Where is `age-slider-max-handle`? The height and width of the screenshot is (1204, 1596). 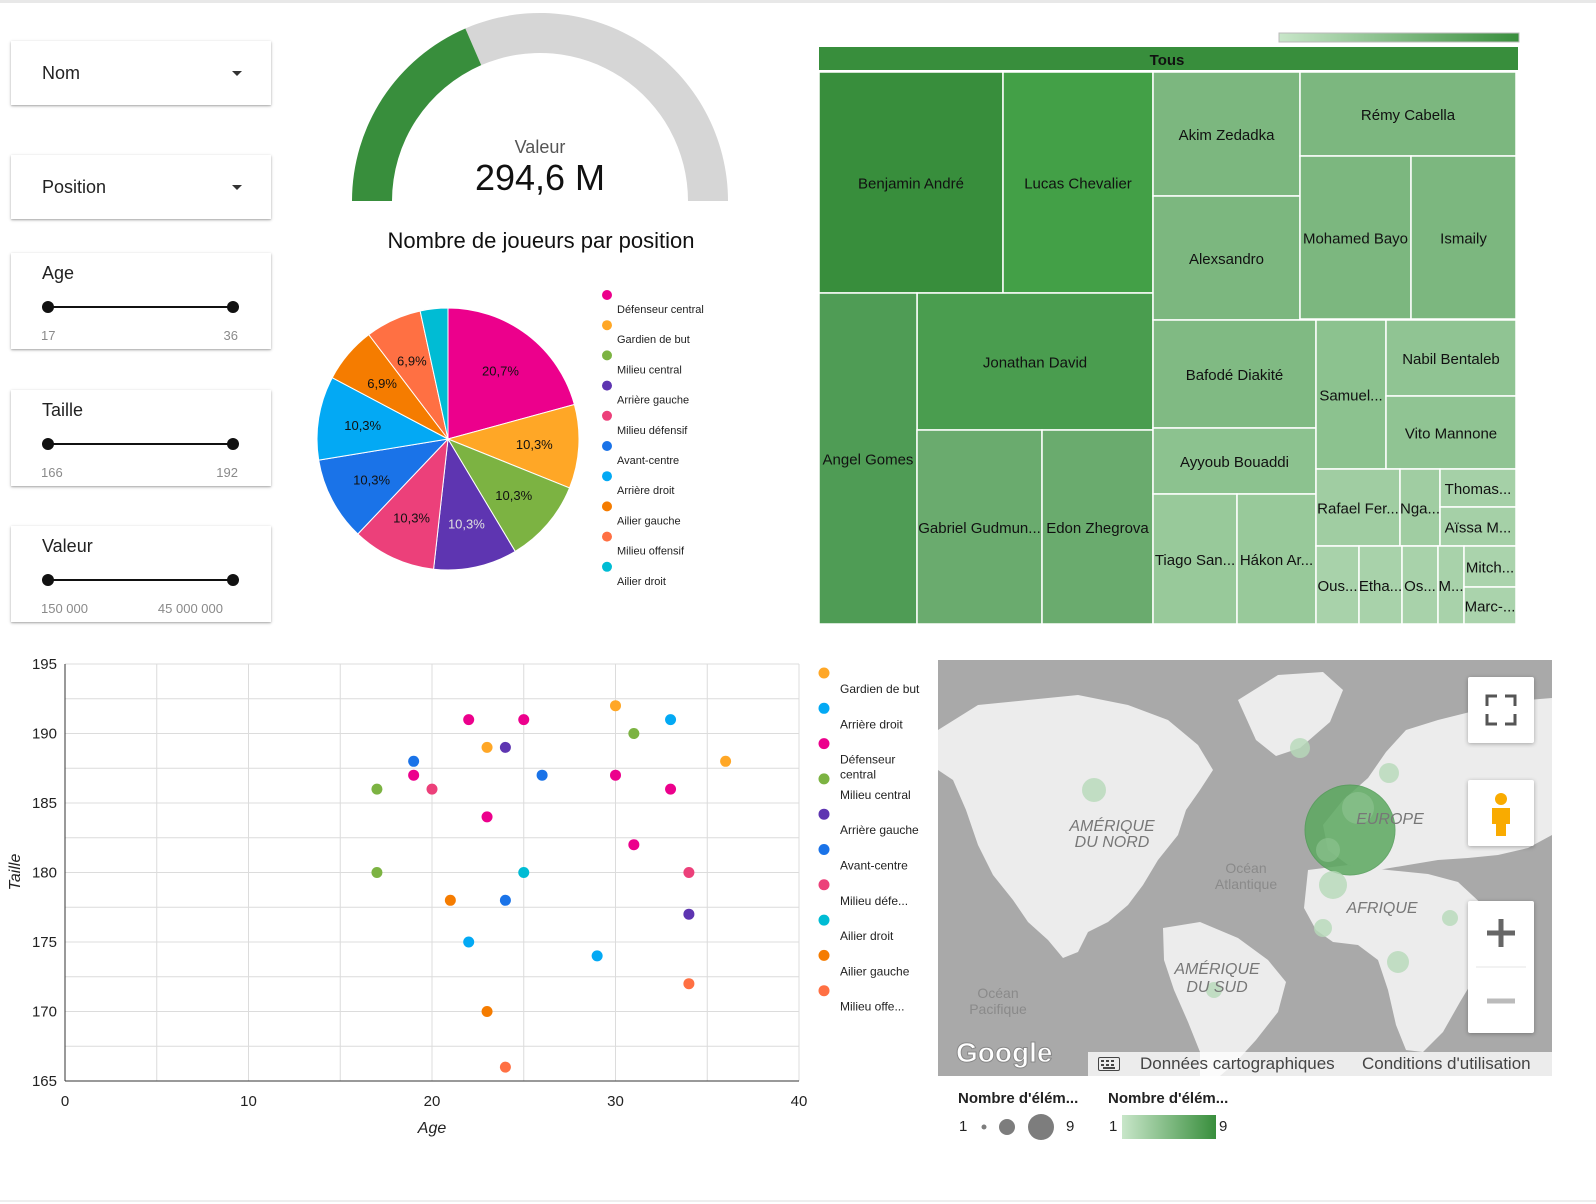 age-slider-max-handle is located at coordinates (233, 307).